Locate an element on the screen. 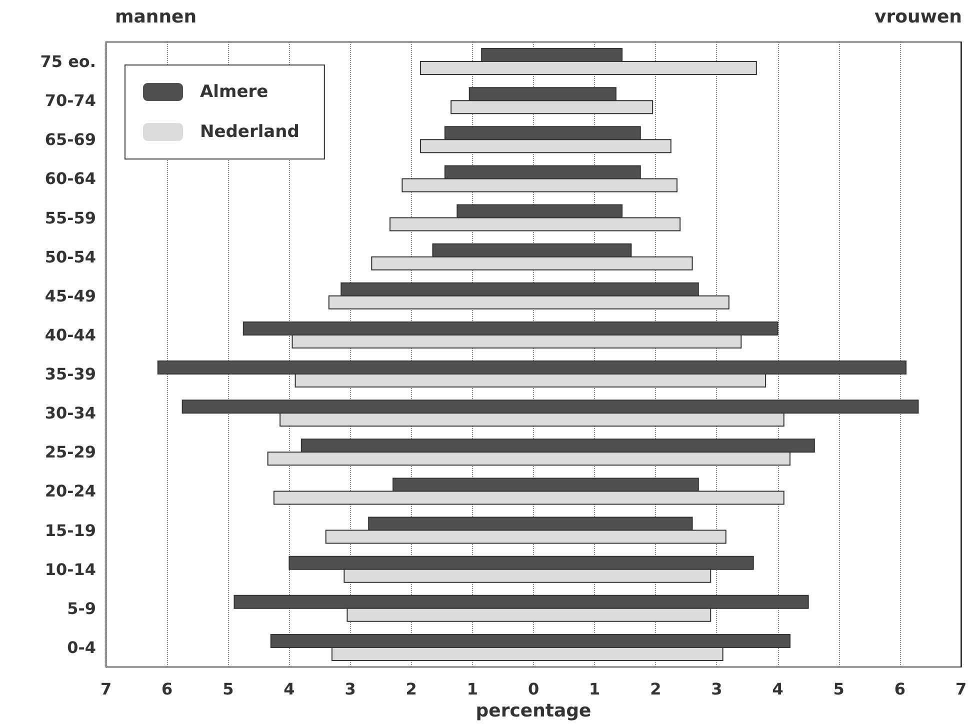 The width and height of the screenshot is (970, 727). legend-label: Almere is located at coordinates (234, 92).